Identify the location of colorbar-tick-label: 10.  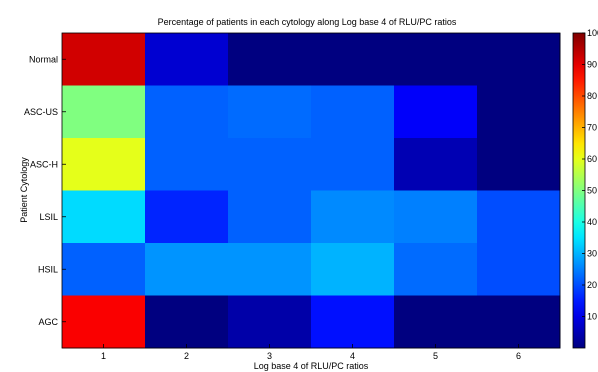
(592, 317).